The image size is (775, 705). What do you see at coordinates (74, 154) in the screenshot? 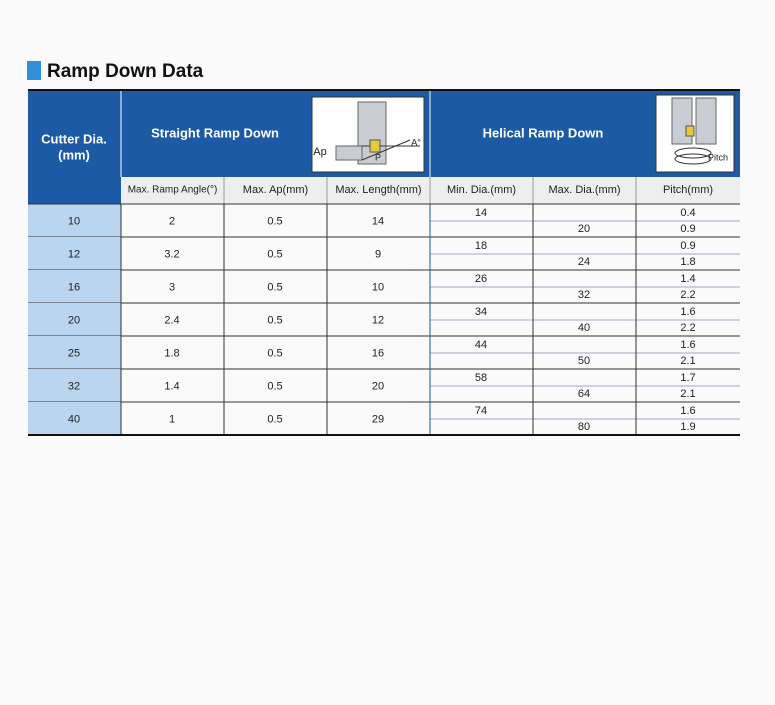
I see `header-cutter: (mm)` at bounding box center [74, 154].